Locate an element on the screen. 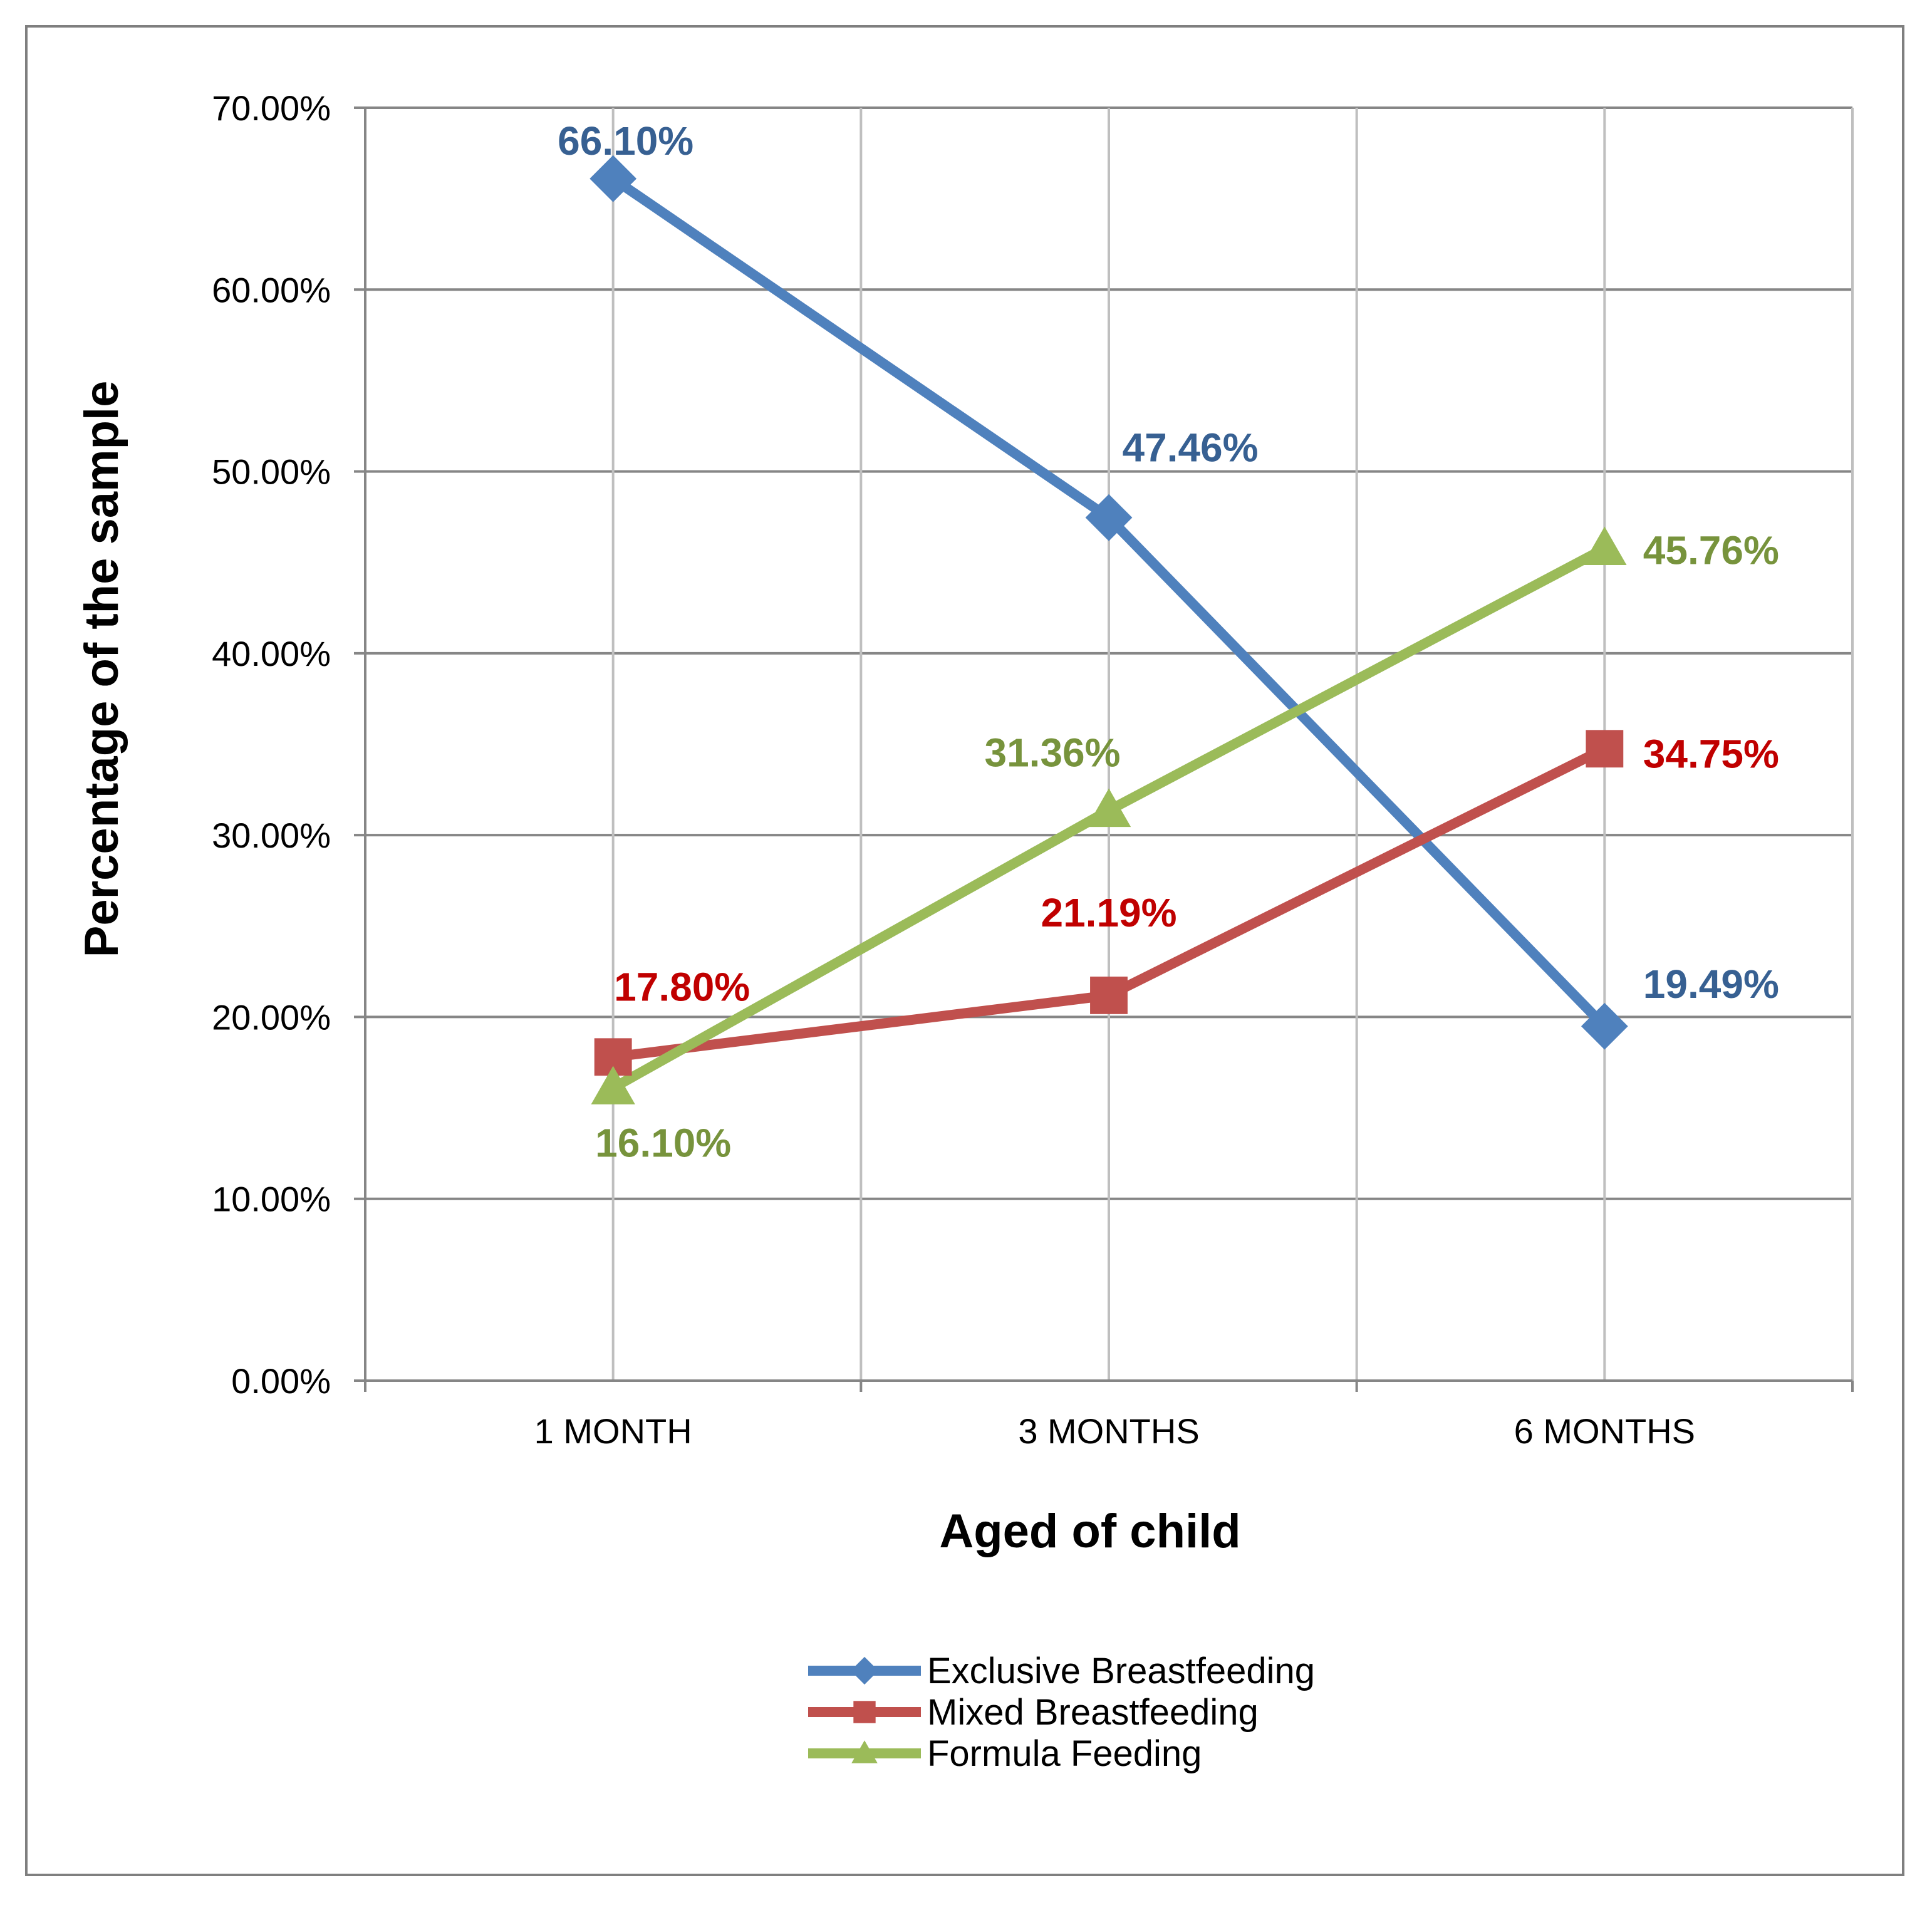  legend-label: Exclusive Breastfeeding is located at coordinates (1121, 1671).